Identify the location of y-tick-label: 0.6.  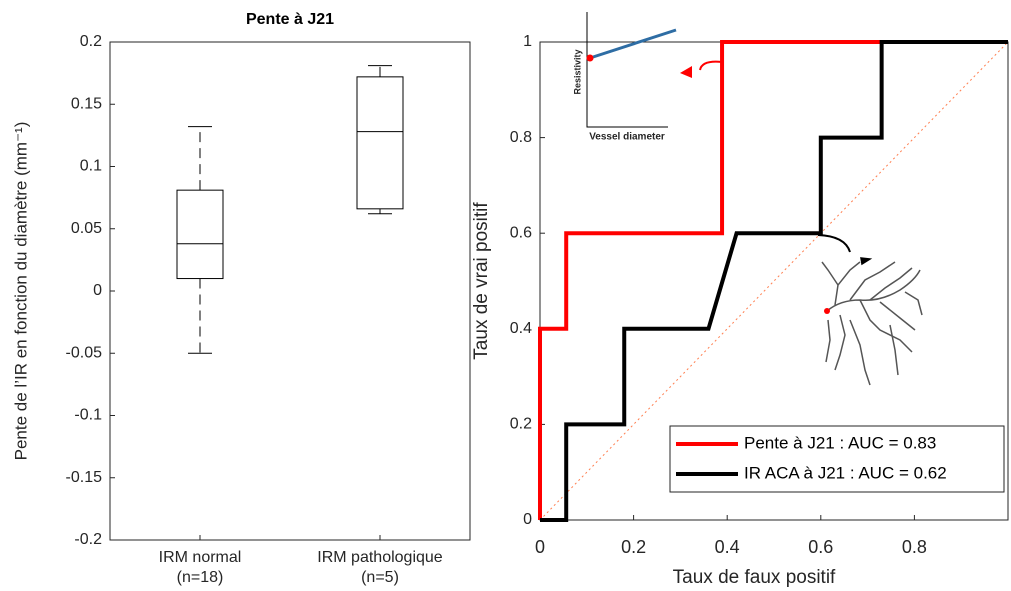
(521, 232).